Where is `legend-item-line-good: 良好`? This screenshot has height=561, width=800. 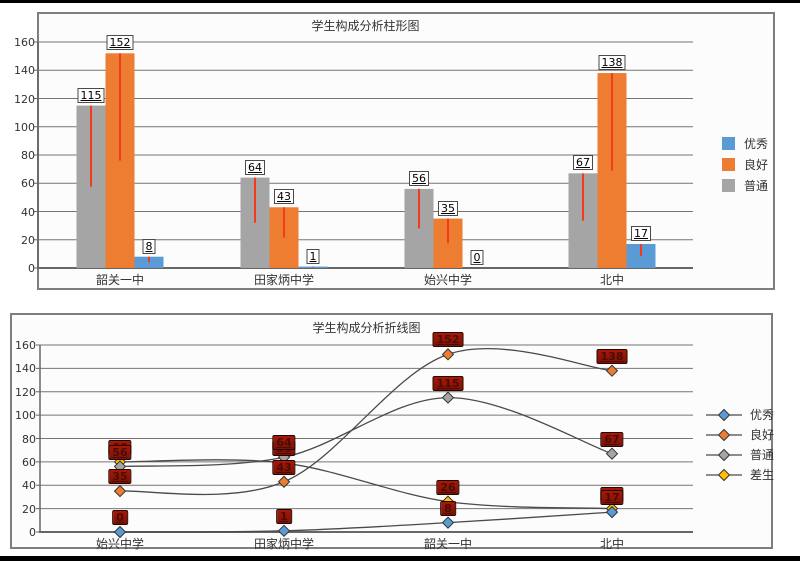
legend-item-line-good: 良好 is located at coordinates (739, 434).